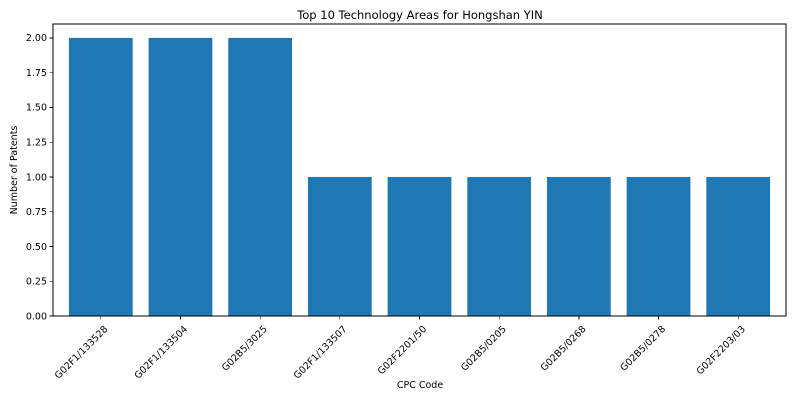 This screenshot has height=400, width=800. Describe the element at coordinates (499, 246) in the screenshot. I see `bar-G02B5/0205` at that location.